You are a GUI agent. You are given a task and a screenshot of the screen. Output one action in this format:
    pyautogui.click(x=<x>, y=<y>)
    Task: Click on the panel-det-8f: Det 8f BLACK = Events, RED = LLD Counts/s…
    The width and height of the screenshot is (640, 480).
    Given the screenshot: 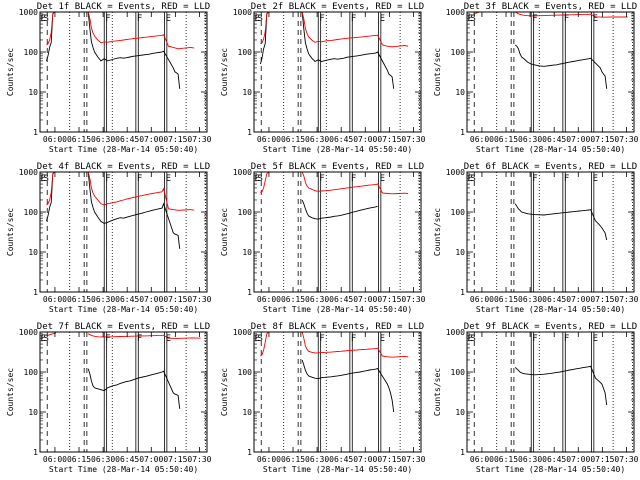 What is the action you would take?
    pyautogui.click(x=323, y=398)
    